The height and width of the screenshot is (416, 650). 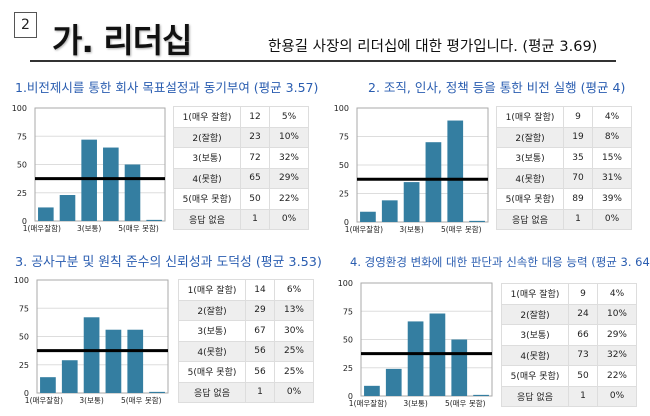 What do you see at coordinates (346, 222) in the screenshot?
I see `y-tick-label: 0` at bounding box center [346, 222].